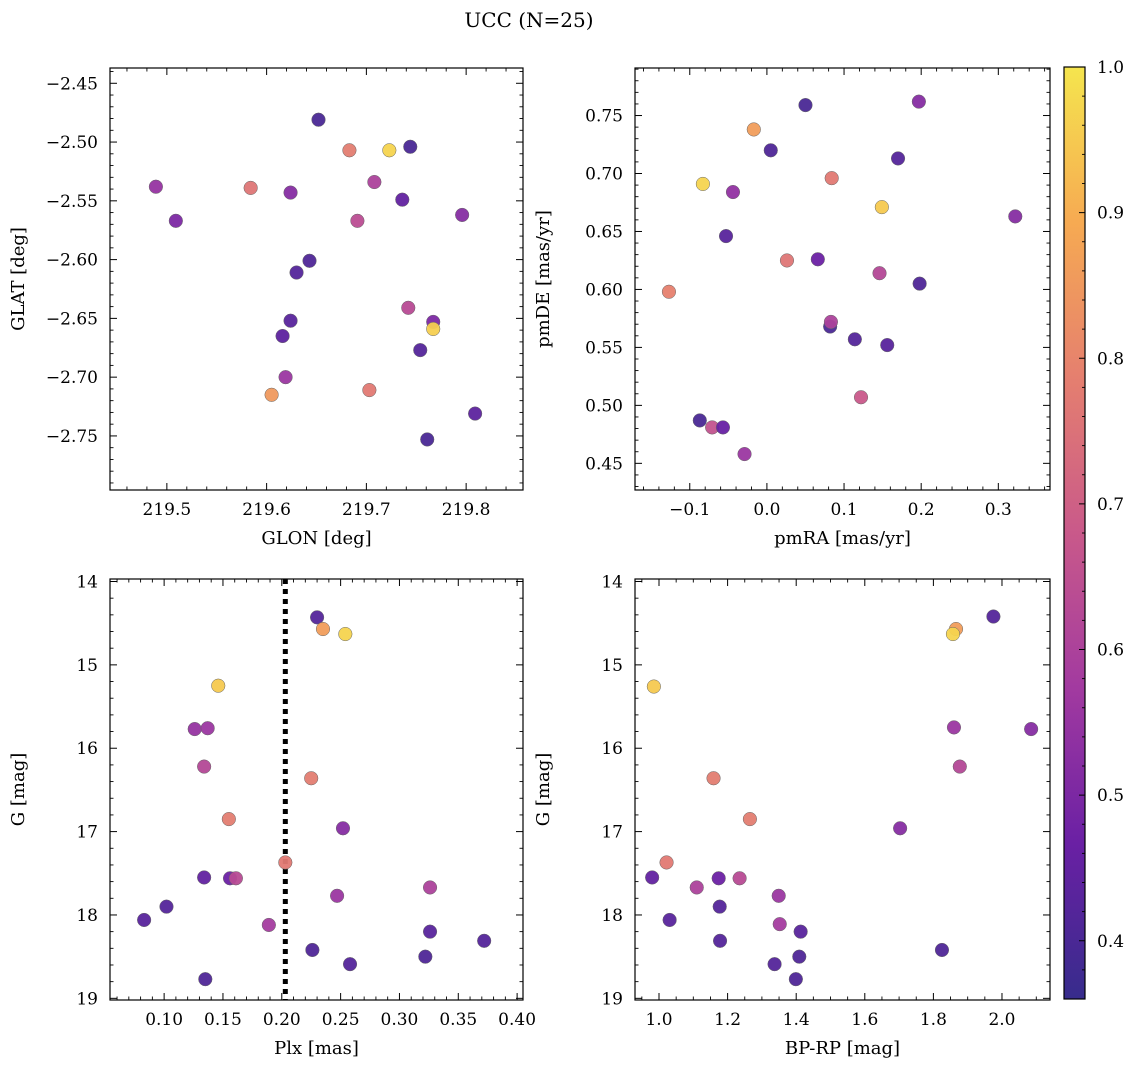 Image resolution: width=1136 pixels, height=1067 pixels. Describe the element at coordinates (87, 999) in the screenshot. I see `y-tick-label: 19` at that location.